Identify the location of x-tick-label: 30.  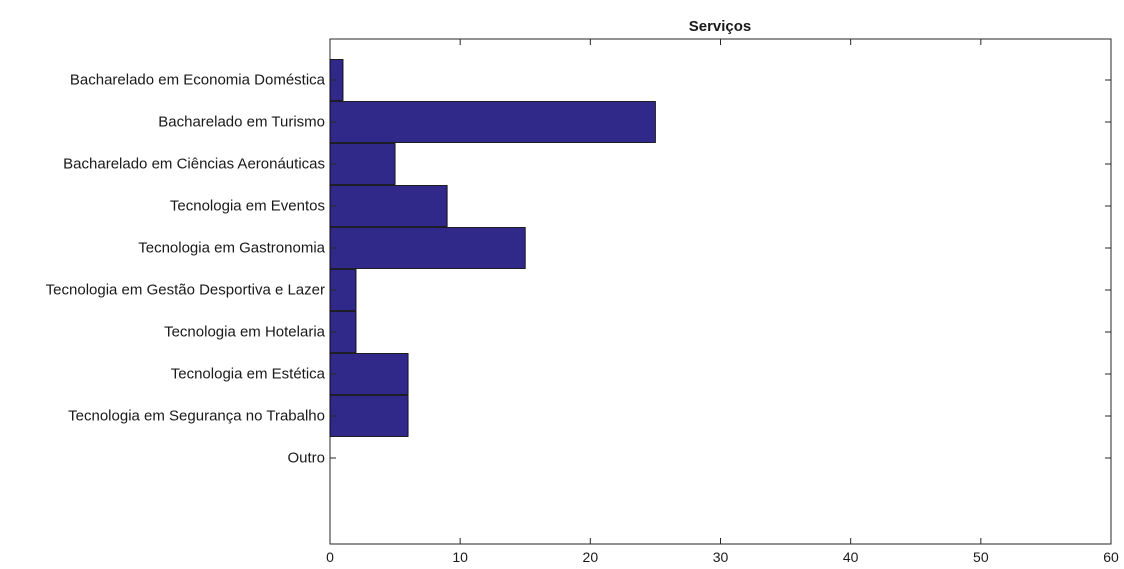
(721, 557).